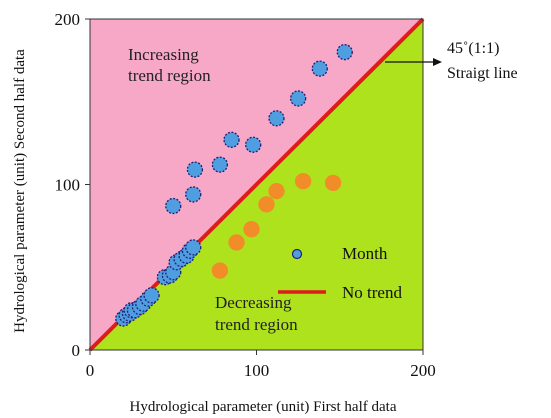 Image resolution: width=551 pixels, height=418 pixels. I want to click on x-tick-label: 0, so click(90, 370).